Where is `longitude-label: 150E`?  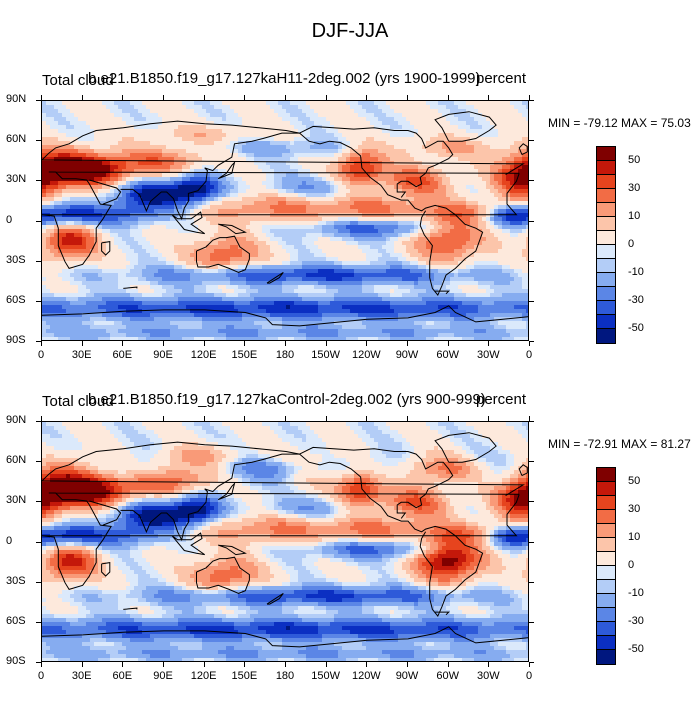
longitude-label: 150E is located at coordinates (244, 355).